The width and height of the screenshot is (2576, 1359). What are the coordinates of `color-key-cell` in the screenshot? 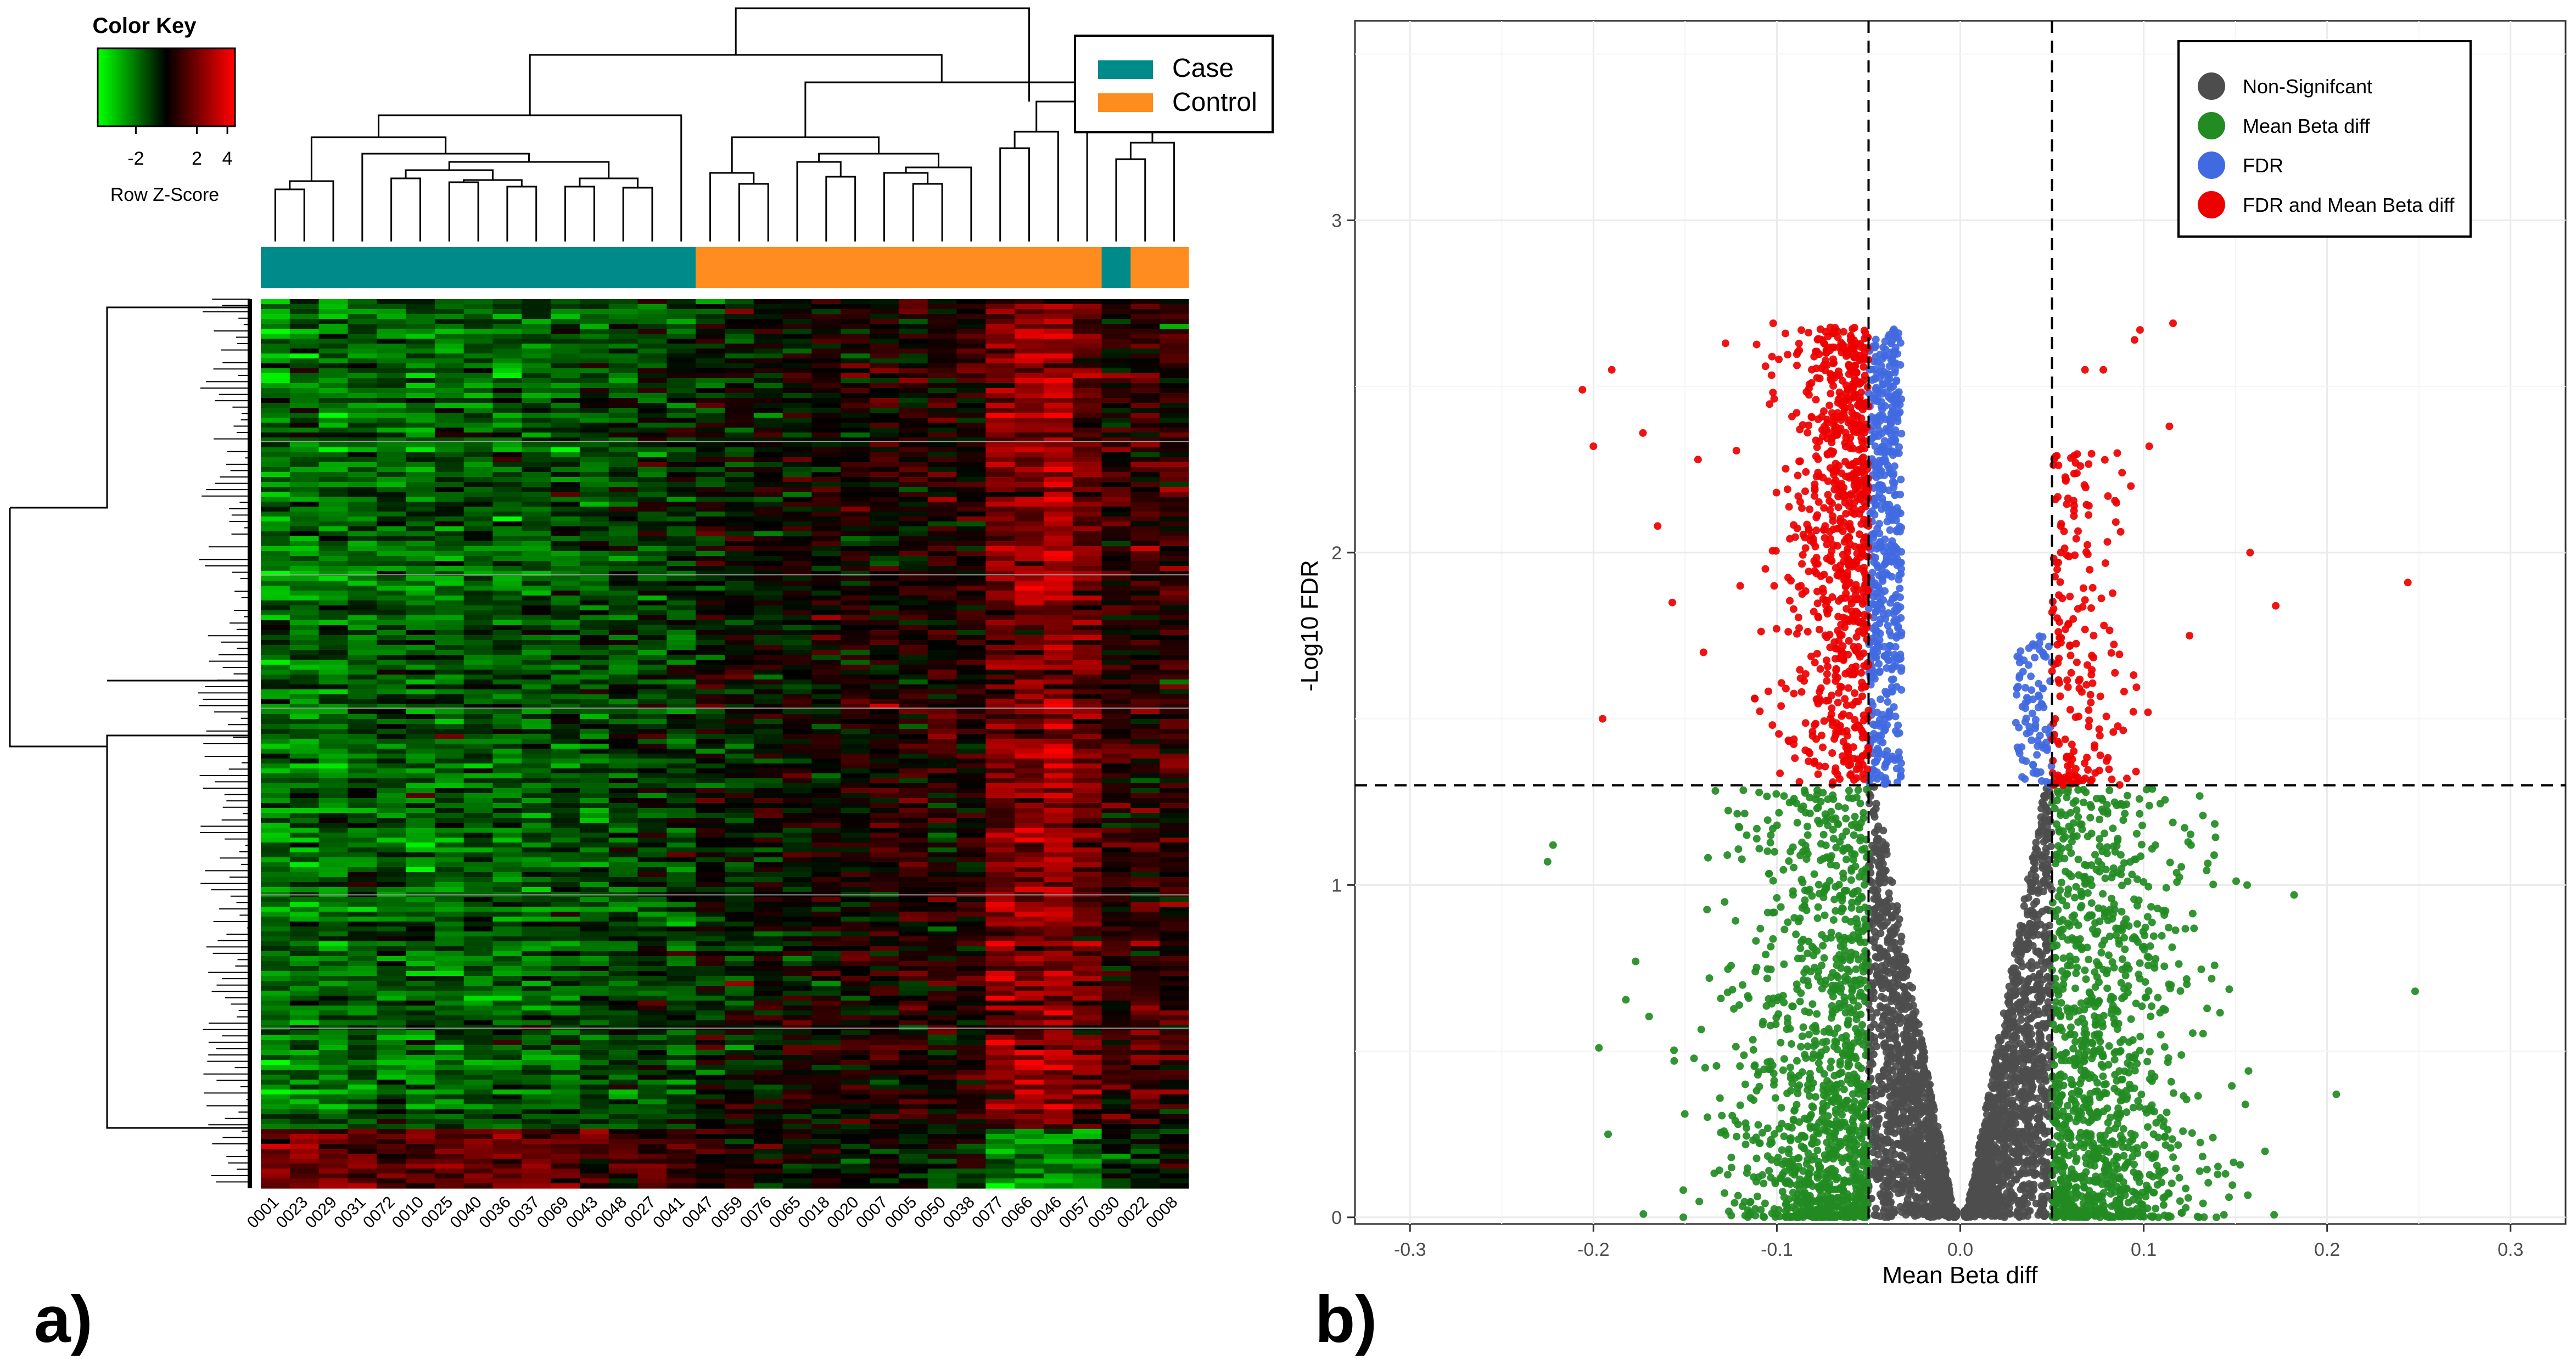 It's located at (229, 87).